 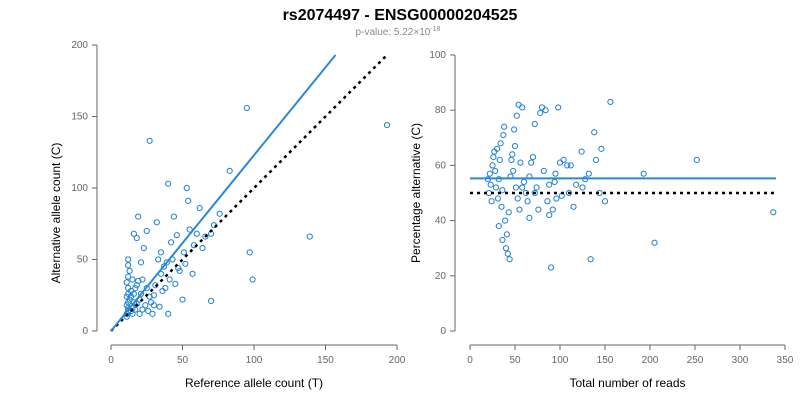 What do you see at coordinates (79, 188) in the screenshot?
I see `p0-y-tick-label: 100` at bounding box center [79, 188].